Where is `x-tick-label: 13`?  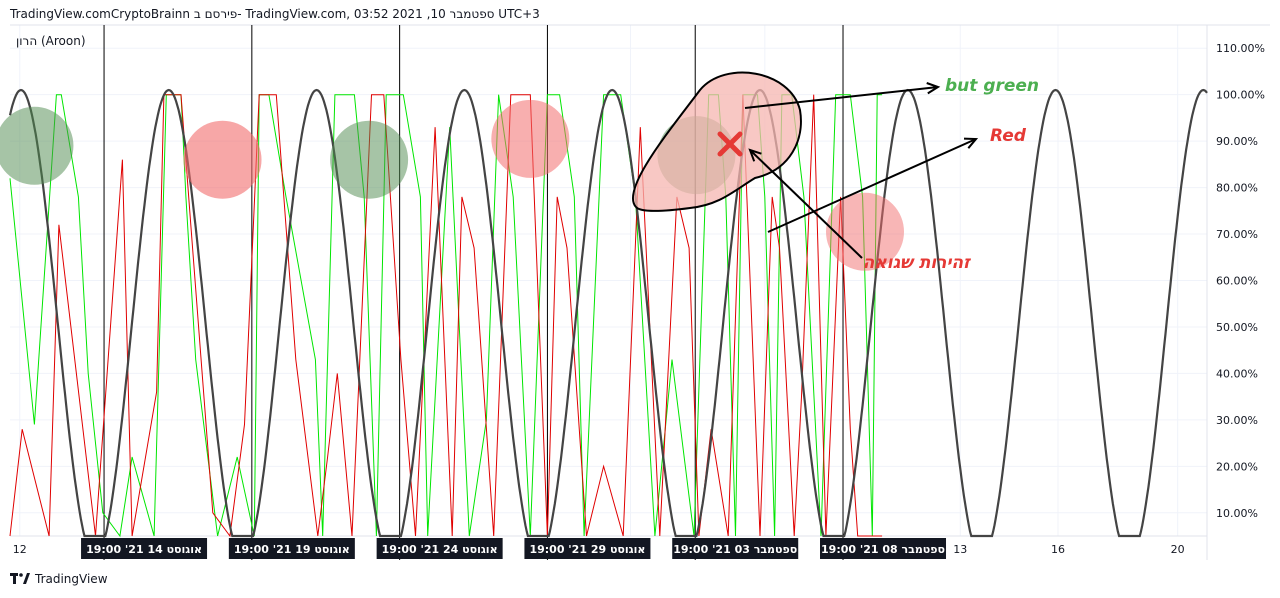 x-tick-label: 13 is located at coordinates (960, 549).